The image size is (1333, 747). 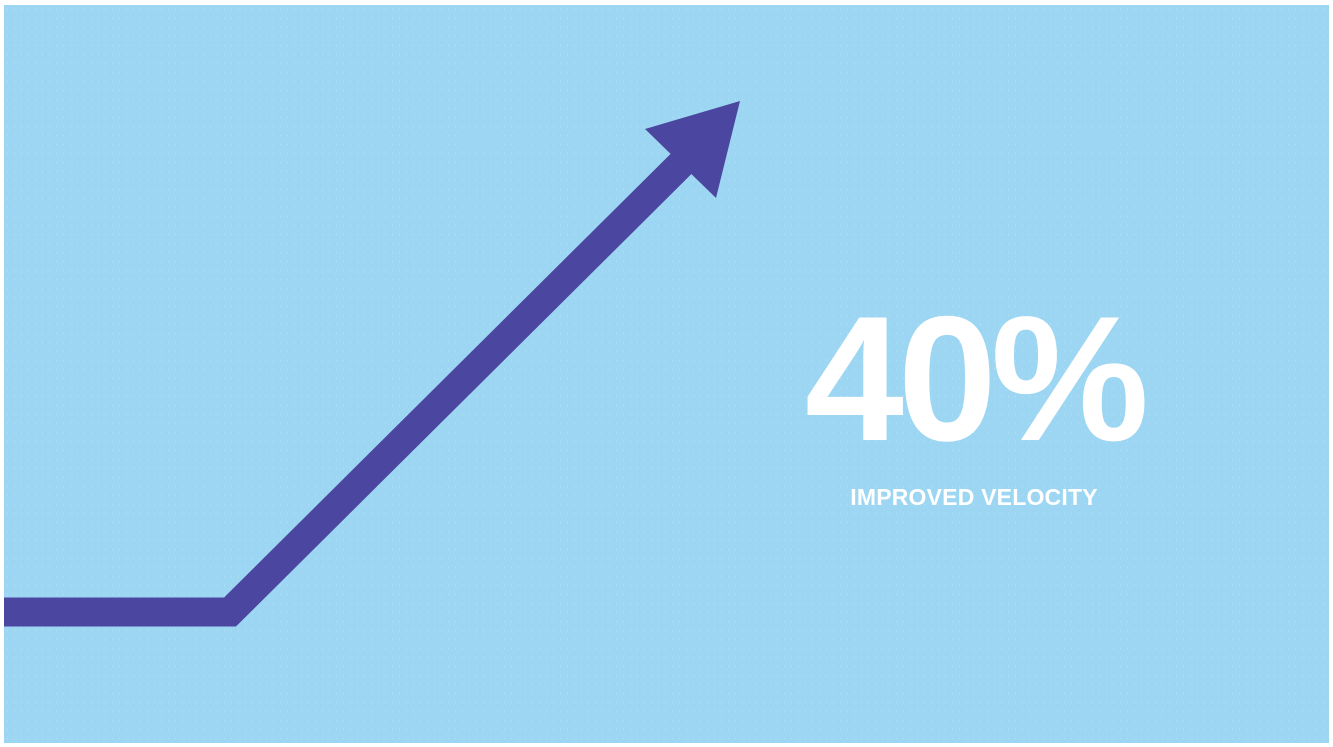 I want to click on stat-label: IMPROVED VELOCITY, so click(x=974, y=497).